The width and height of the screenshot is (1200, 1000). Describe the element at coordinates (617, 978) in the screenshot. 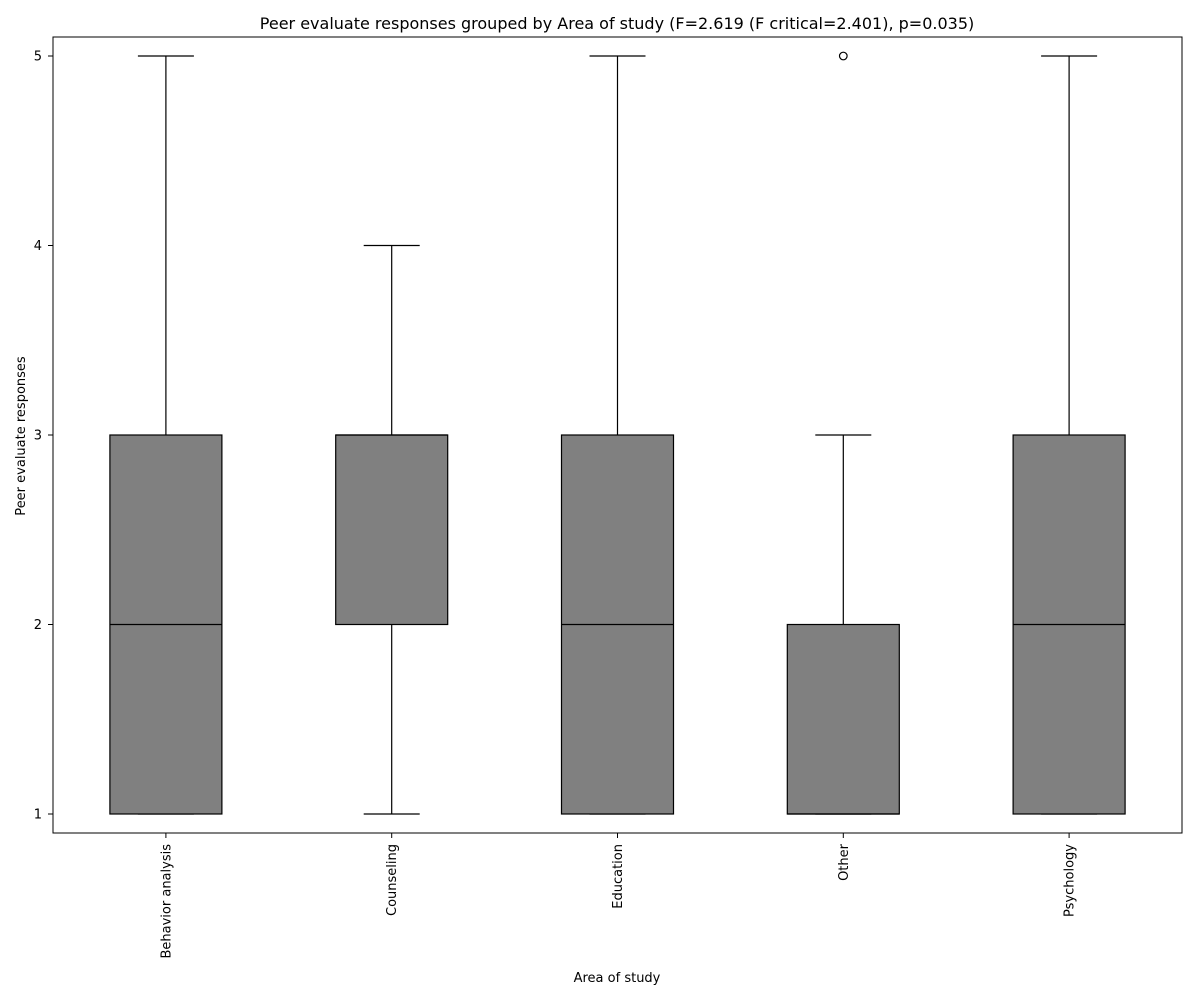

I see `x-axis-label: Area of study` at that location.